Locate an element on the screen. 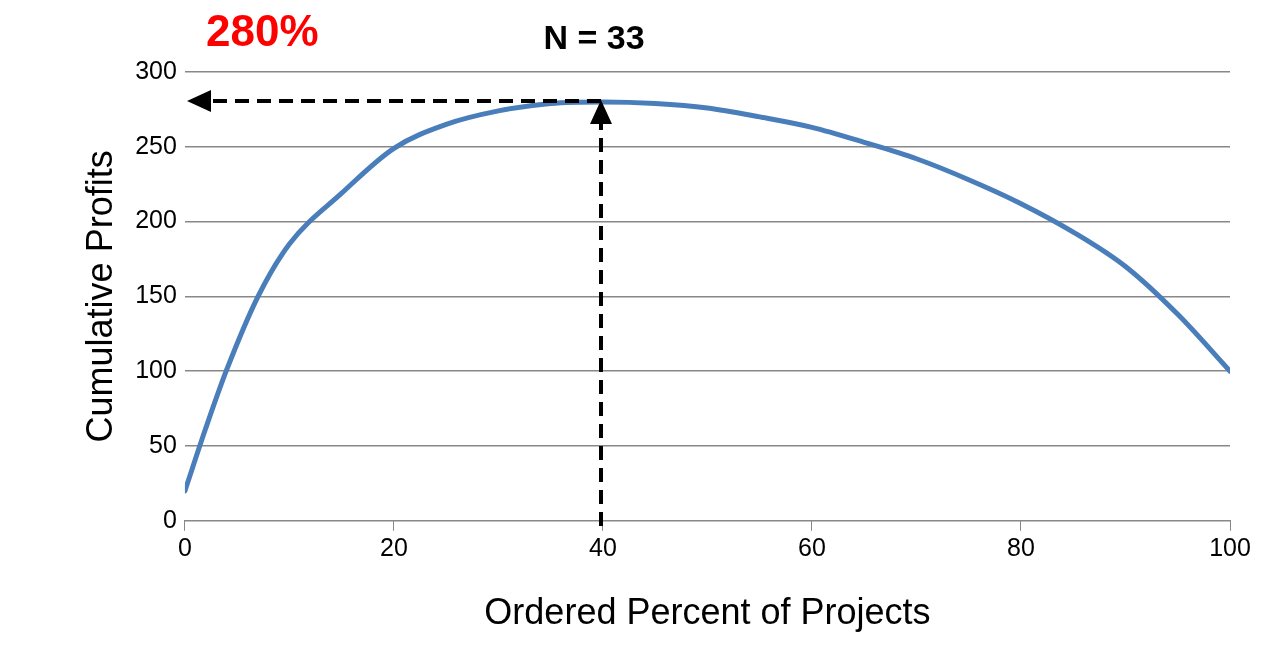 The image size is (1274, 668). y-tick-label: 250 is located at coordinates (156, 144).